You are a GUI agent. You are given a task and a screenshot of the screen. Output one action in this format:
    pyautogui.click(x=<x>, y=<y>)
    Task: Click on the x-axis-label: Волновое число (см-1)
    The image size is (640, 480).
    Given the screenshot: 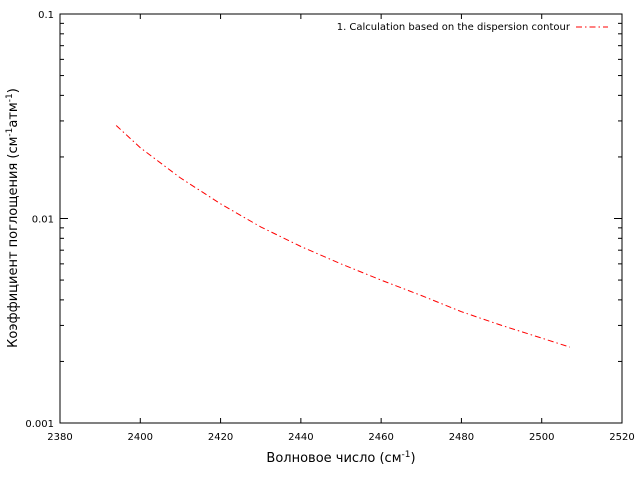 What is the action you would take?
    pyautogui.click(x=340, y=458)
    